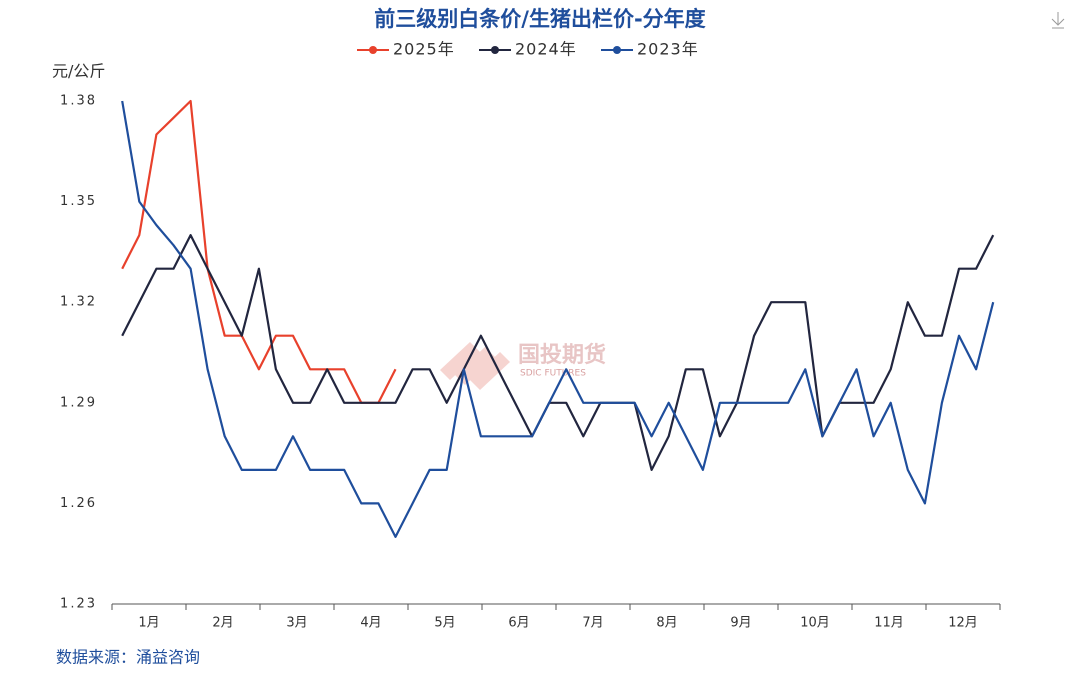  I want to click on y-tick-label: 1.29, so click(78, 402).